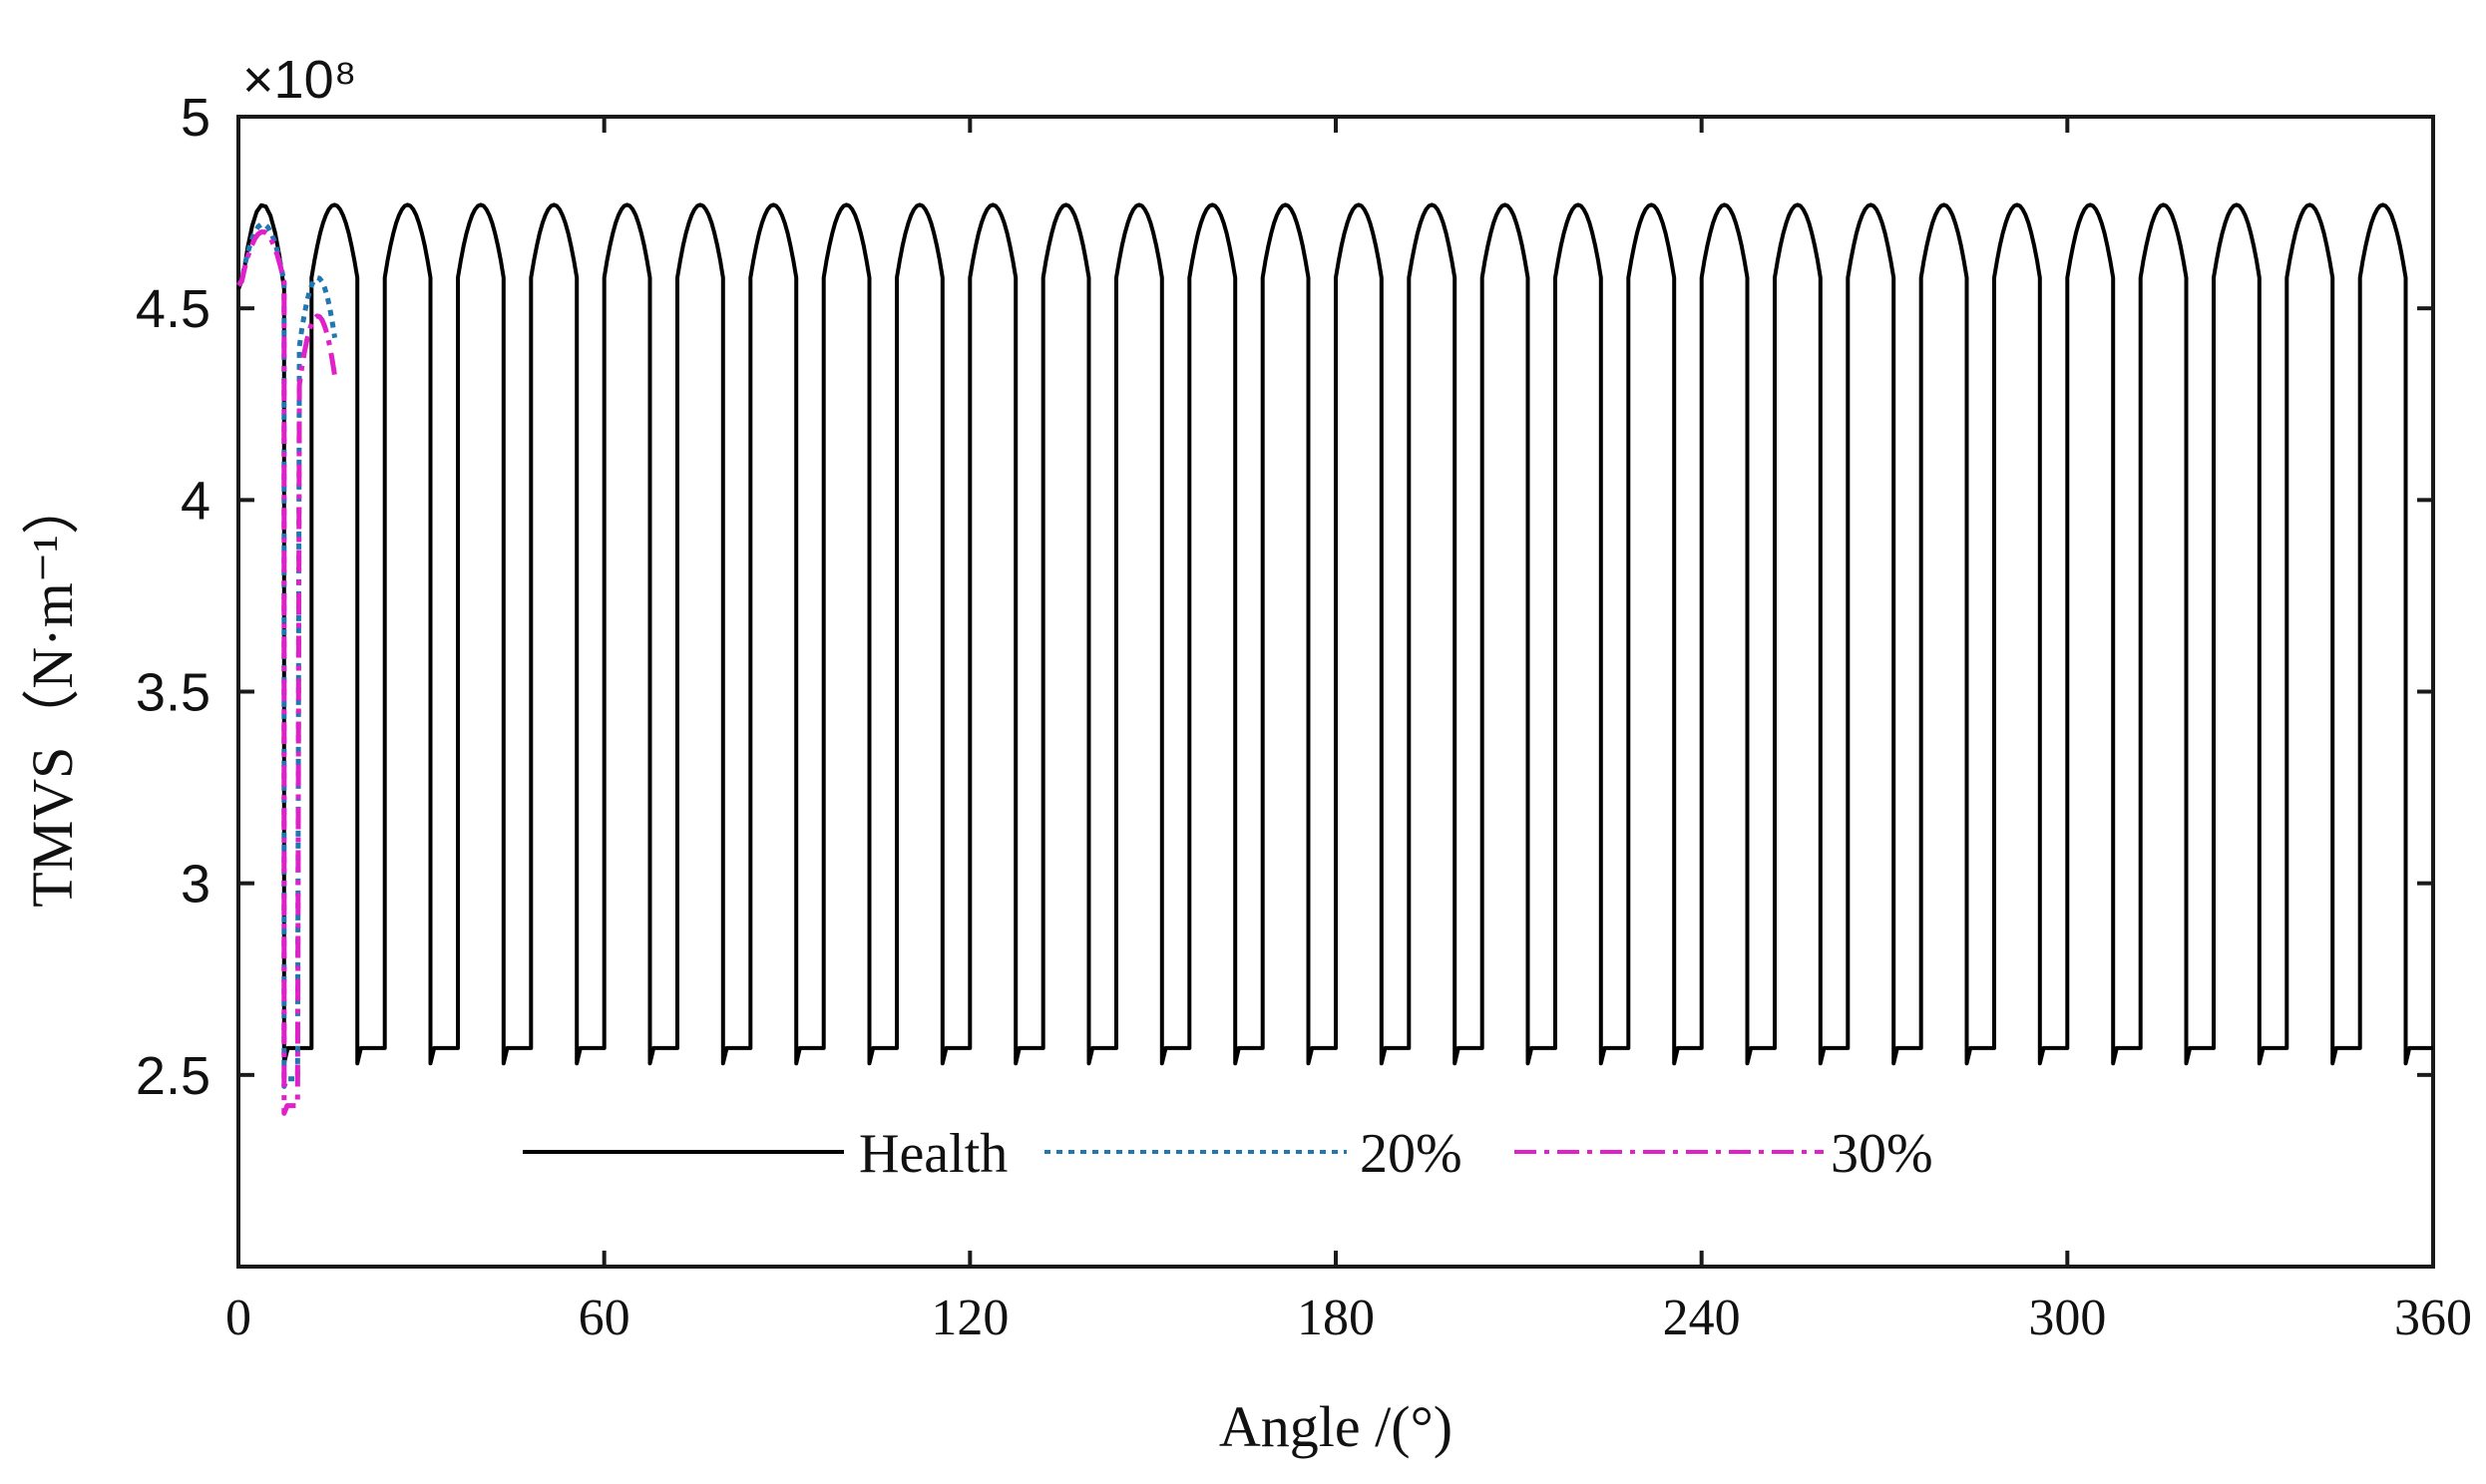  What do you see at coordinates (195, 885) in the screenshot?
I see `y-tick-label: 3` at bounding box center [195, 885].